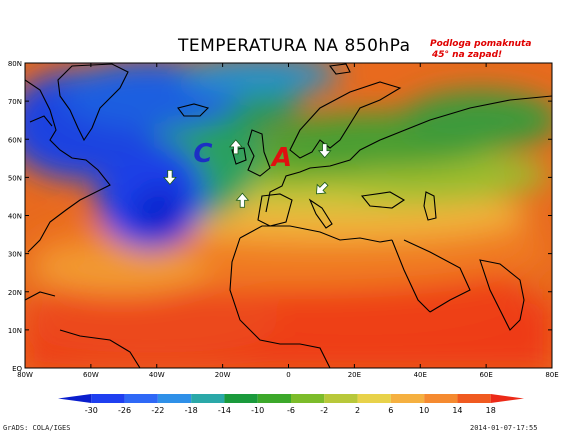 Image resolution: width=580 pixels, height=435 pixels. Describe the element at coordinates (467, 55) in the screenshot. I see `note-line-2: 45° na zapad!` at that location.